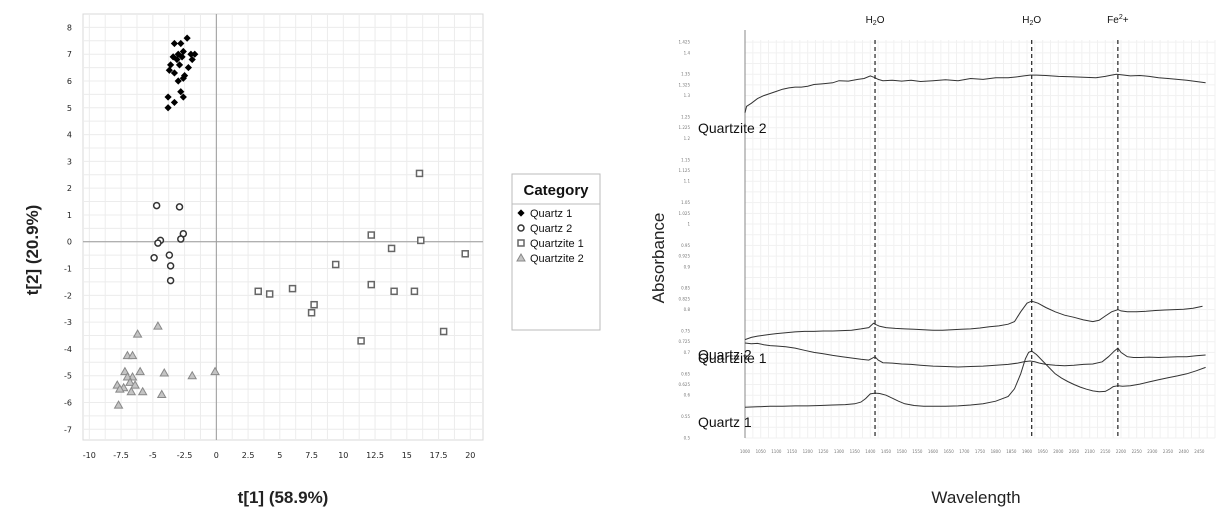  What do you see at coordinates (68, 269) in the screenshot?
I see `scatter-y-tick-label: -1` at bounding box center [68, 269].